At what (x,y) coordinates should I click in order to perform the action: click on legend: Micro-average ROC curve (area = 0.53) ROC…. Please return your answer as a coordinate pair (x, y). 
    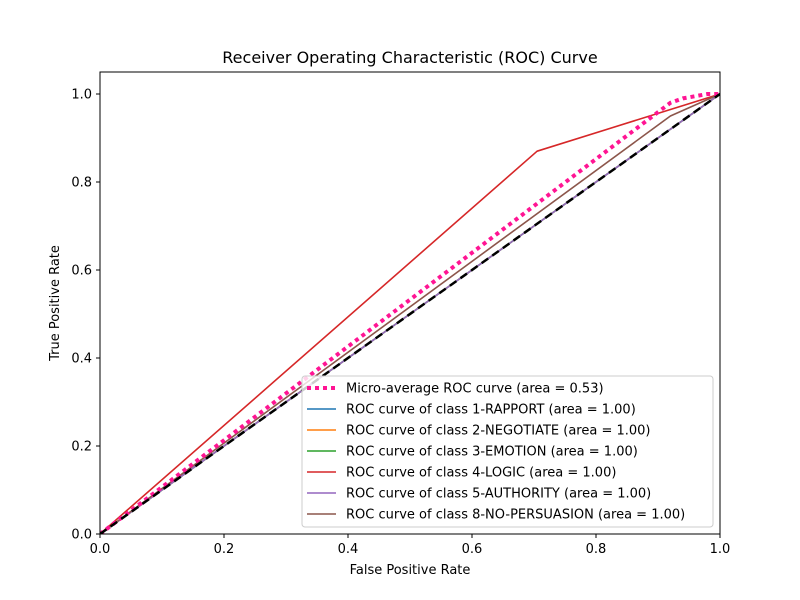
    Looking at the image, I should click on (507, 451).